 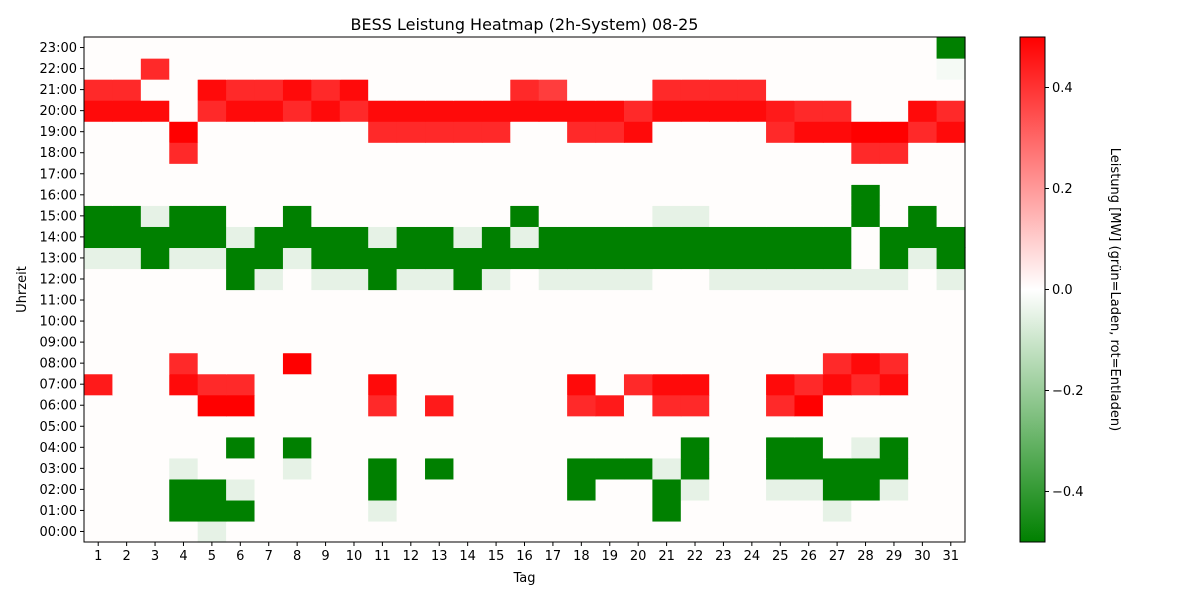 I want to click on y-tick-label: 16:00, so click(x=58, y=195).